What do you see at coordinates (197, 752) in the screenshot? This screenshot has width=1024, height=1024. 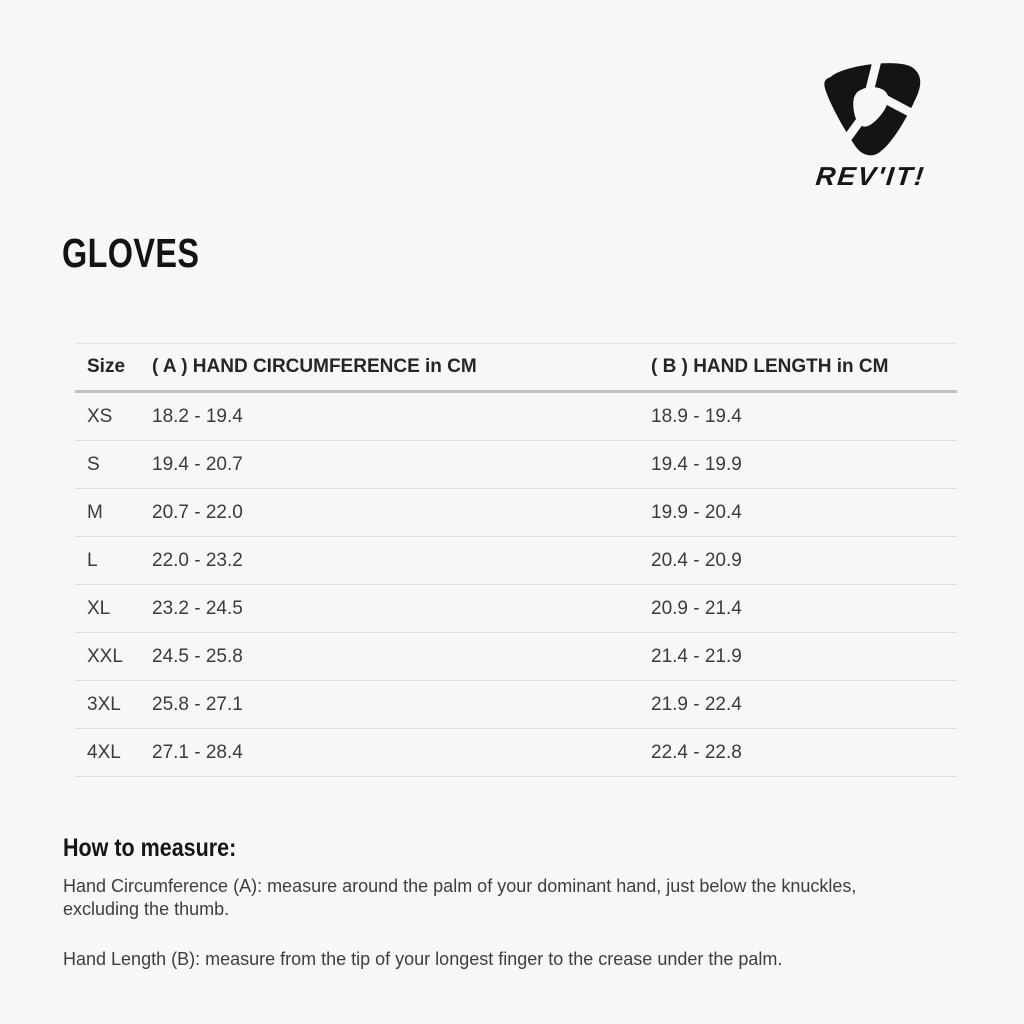 I see `hand-circumference-value: 27.1 - 28.4` at bounding box center [197, 752].